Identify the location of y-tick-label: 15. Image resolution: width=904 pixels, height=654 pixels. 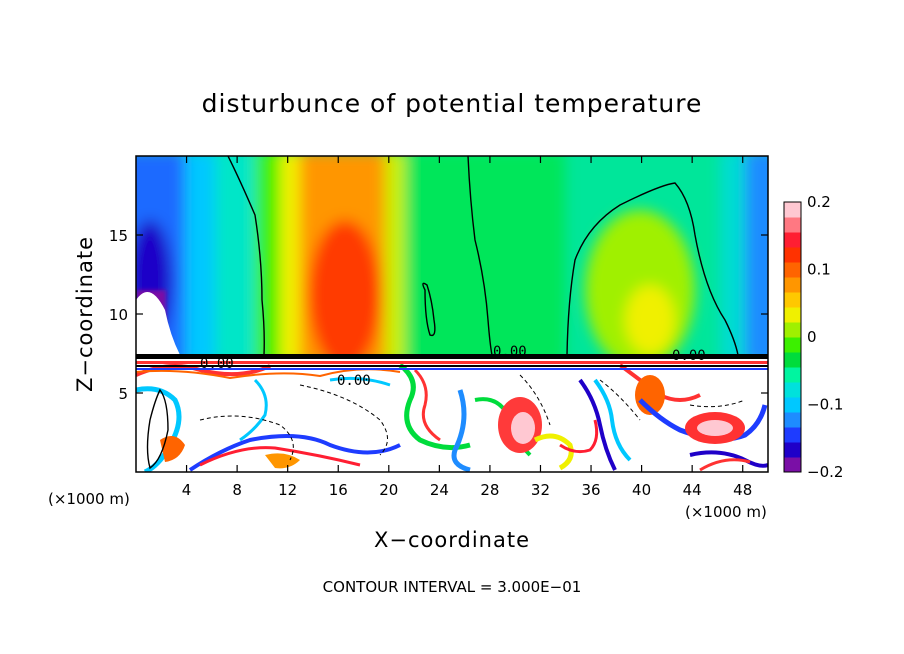
(118, 236).